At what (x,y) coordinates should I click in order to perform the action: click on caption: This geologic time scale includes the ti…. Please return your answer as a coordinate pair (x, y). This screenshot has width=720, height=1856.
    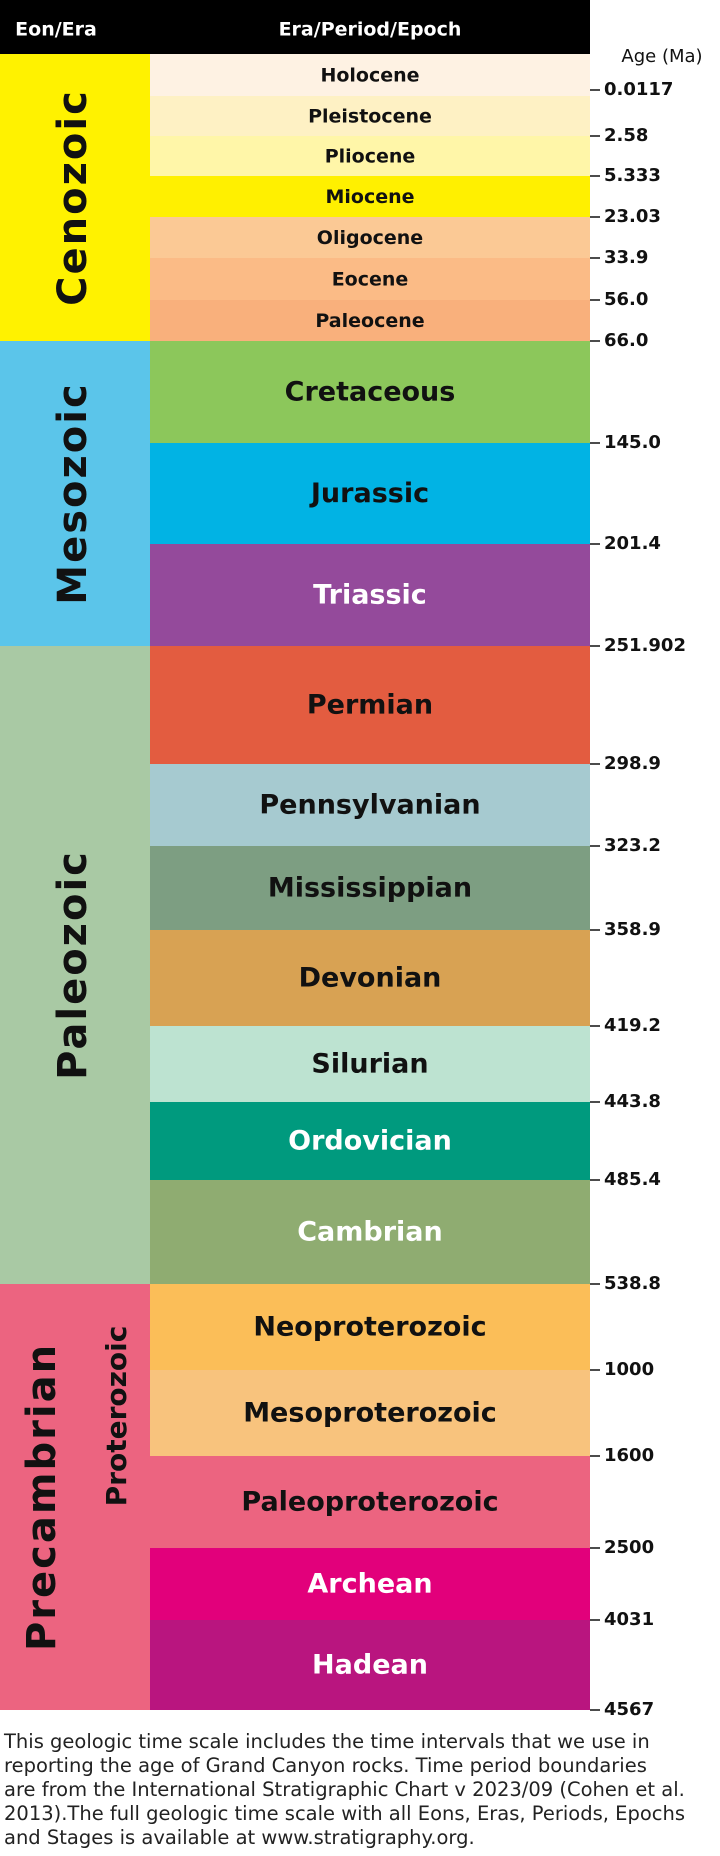
    Looking at the image, I should click on (360, 1790).